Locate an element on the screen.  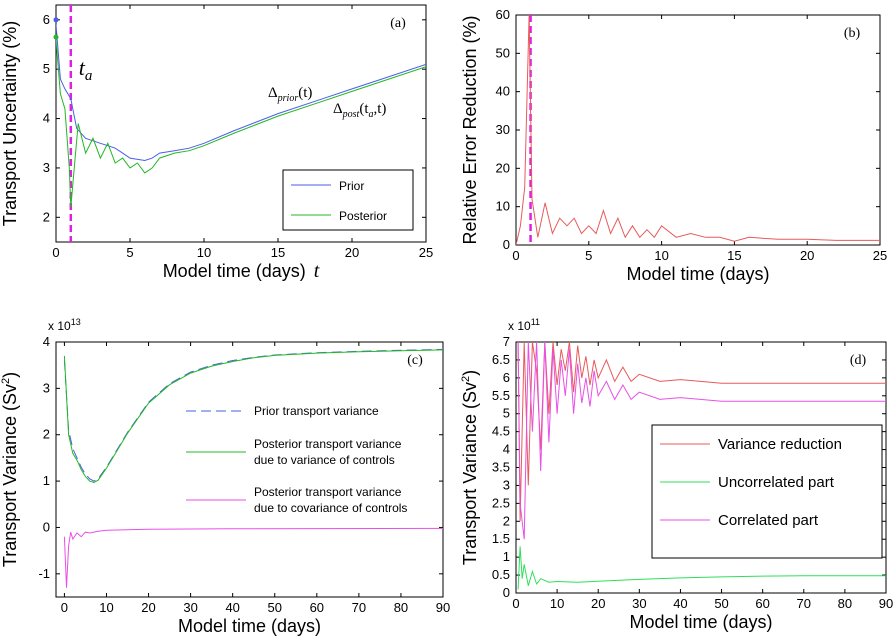
plot-frame is located at coordinates (698, 130).